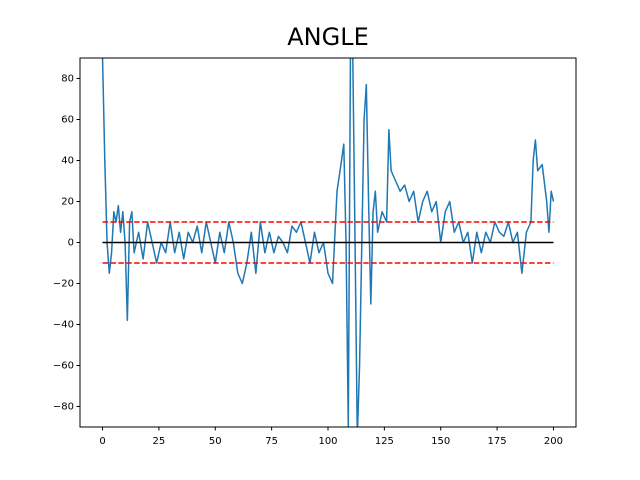 This screenshot has height=480, width=640. I want to click on x-tick-label: 175, so click(497, 441).